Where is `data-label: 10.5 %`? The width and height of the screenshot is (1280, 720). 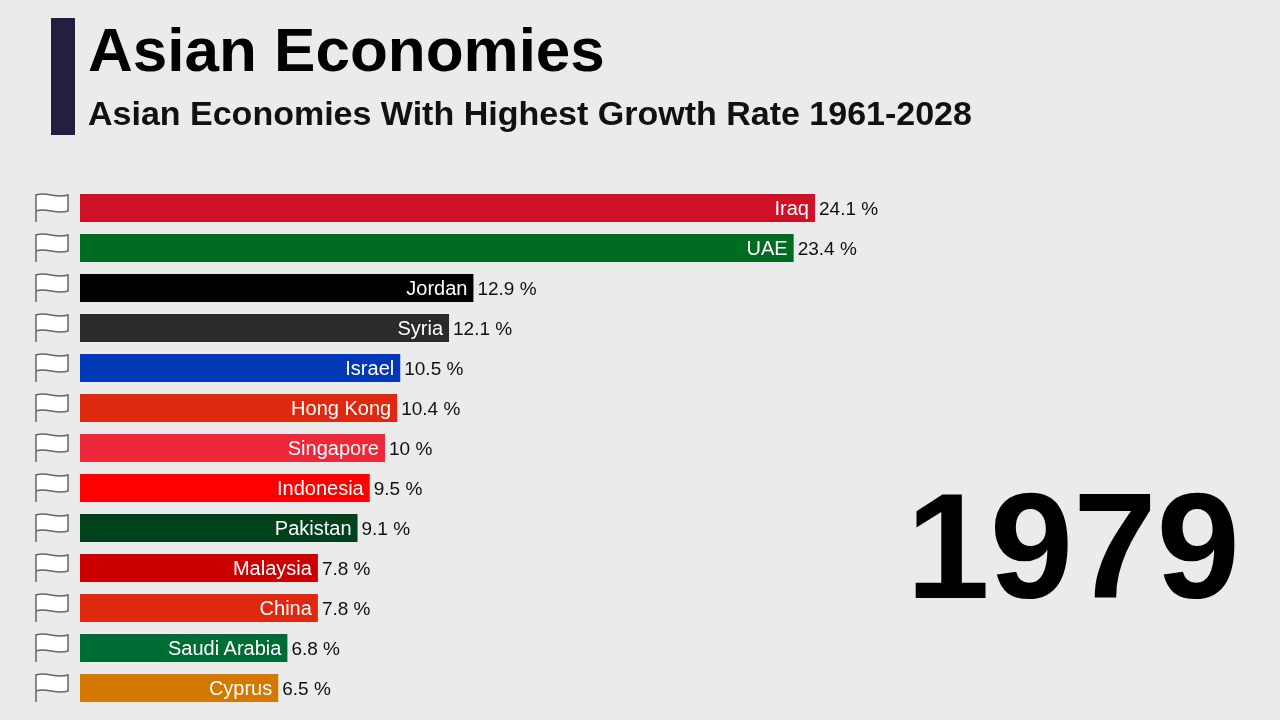
data-label: 10.5 % is located at coordinates (434, 368).